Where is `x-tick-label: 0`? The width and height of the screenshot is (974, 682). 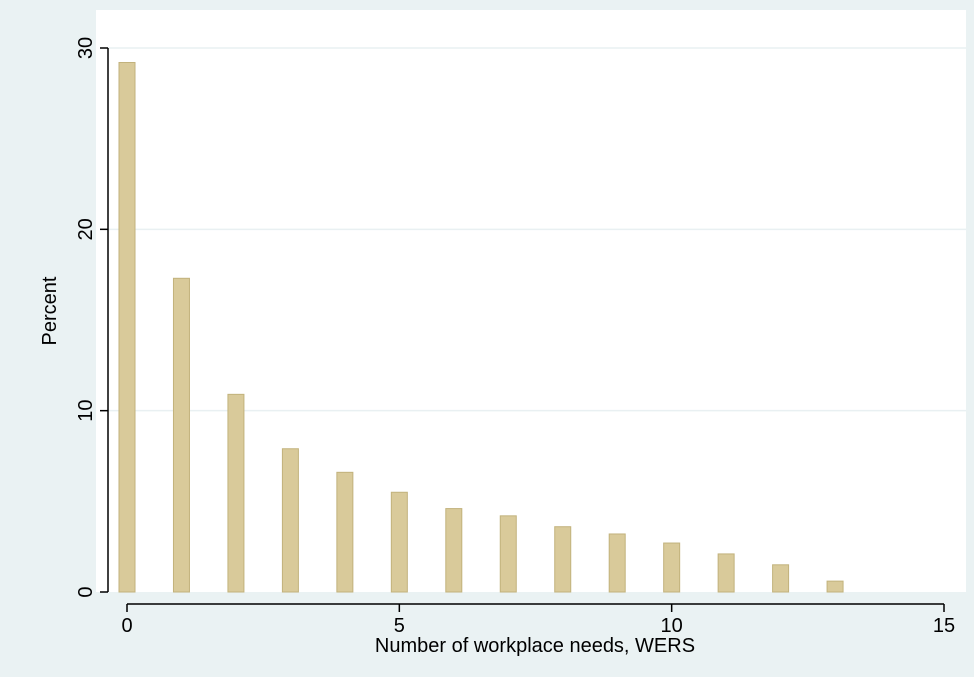 x-tick-label: 0 is located at coordinates (126, 626).